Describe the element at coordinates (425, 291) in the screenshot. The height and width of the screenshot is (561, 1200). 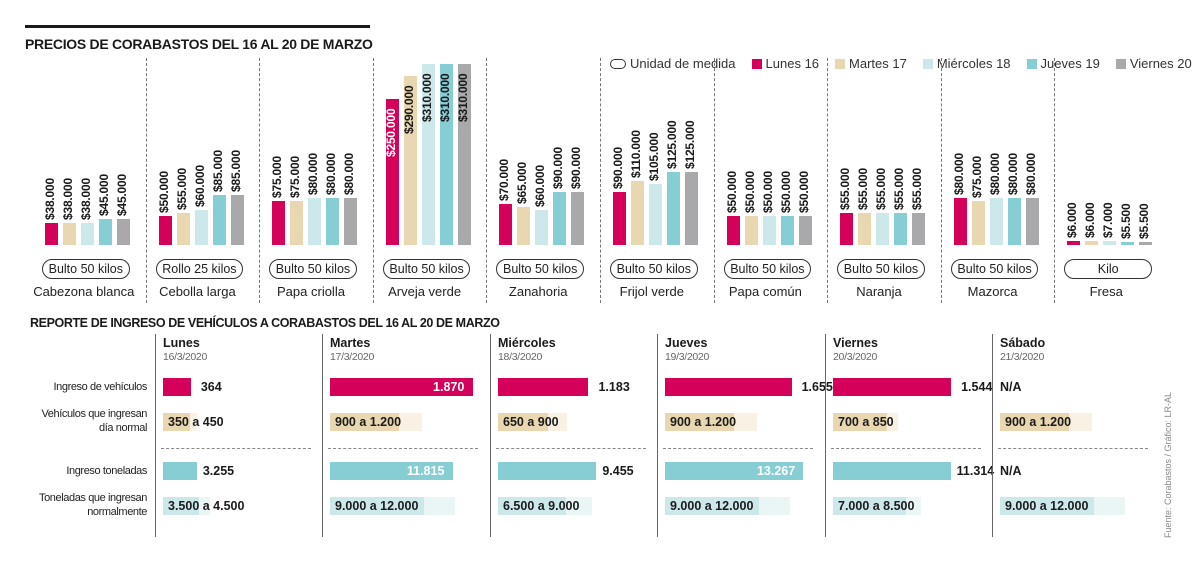
I see `product-name: Arveja verde` at that location.